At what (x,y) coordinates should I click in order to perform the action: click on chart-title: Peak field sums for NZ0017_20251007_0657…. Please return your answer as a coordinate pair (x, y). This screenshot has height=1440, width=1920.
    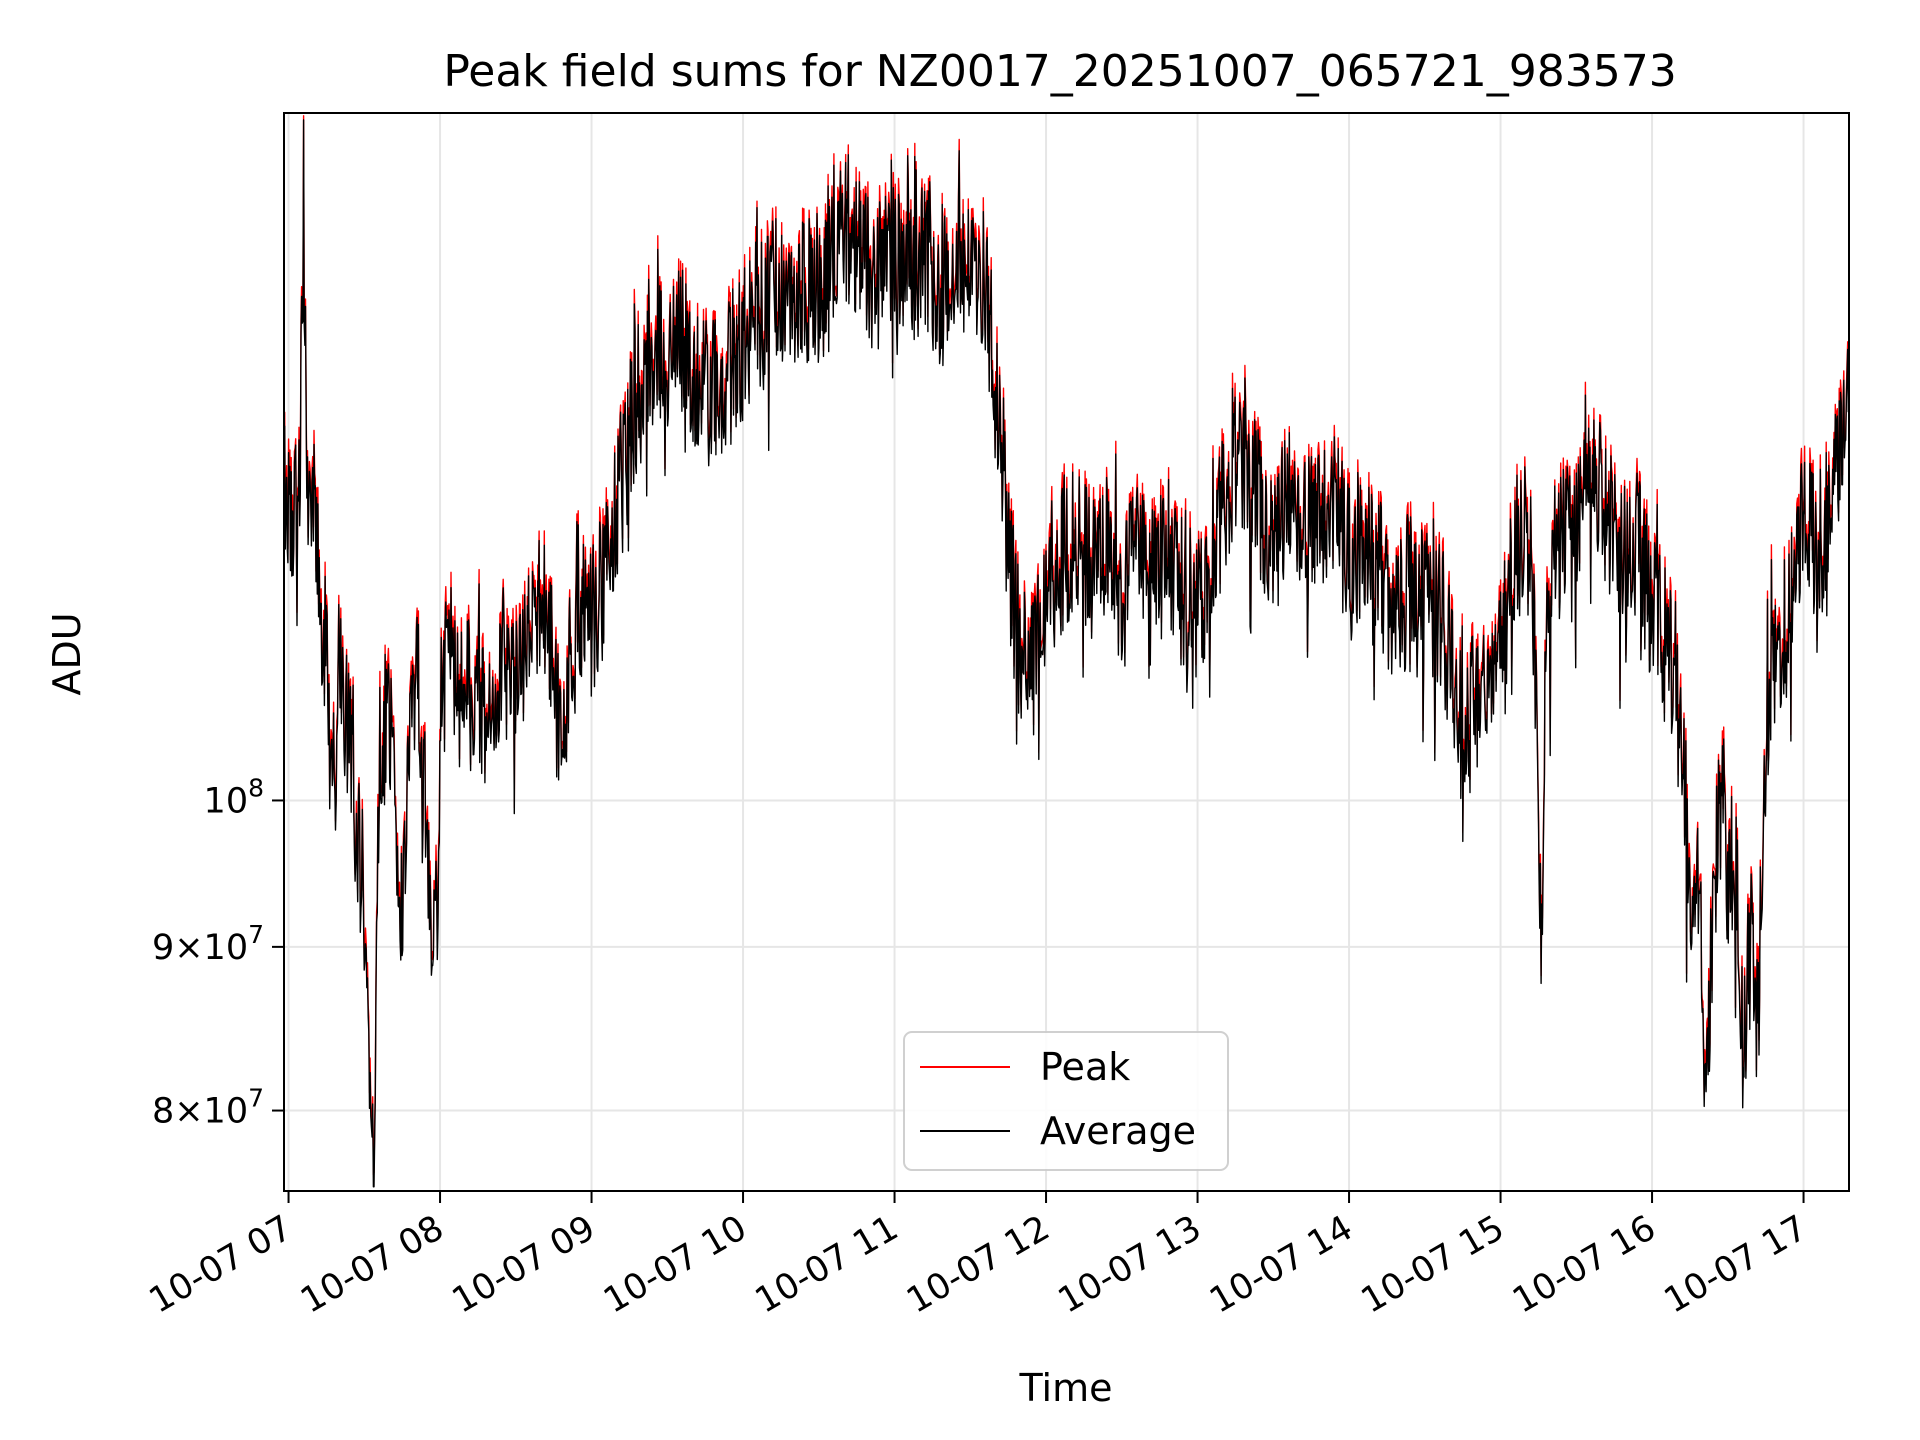
    Looking at the image, I should click on (1059, 71).